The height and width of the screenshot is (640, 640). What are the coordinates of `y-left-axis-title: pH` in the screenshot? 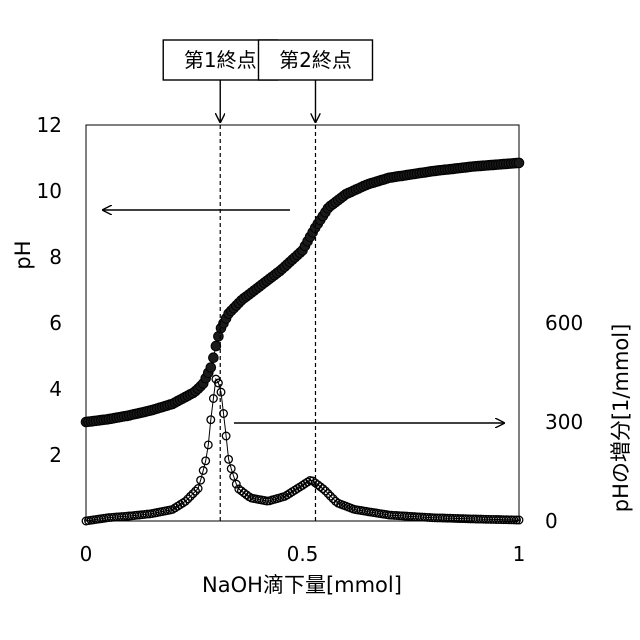 It's located at (23, 254).